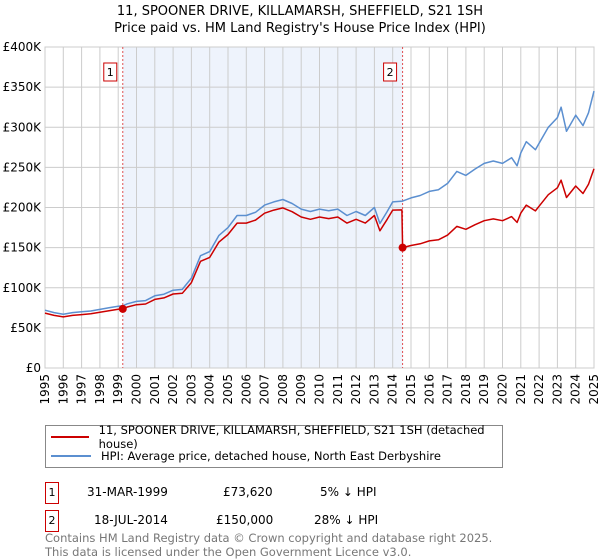 The image size is (600, 560). What do you see at coordinates (448, 389) in the screenshot?
I see `x-tick-label: 2017` at bounding box center [448, 389].